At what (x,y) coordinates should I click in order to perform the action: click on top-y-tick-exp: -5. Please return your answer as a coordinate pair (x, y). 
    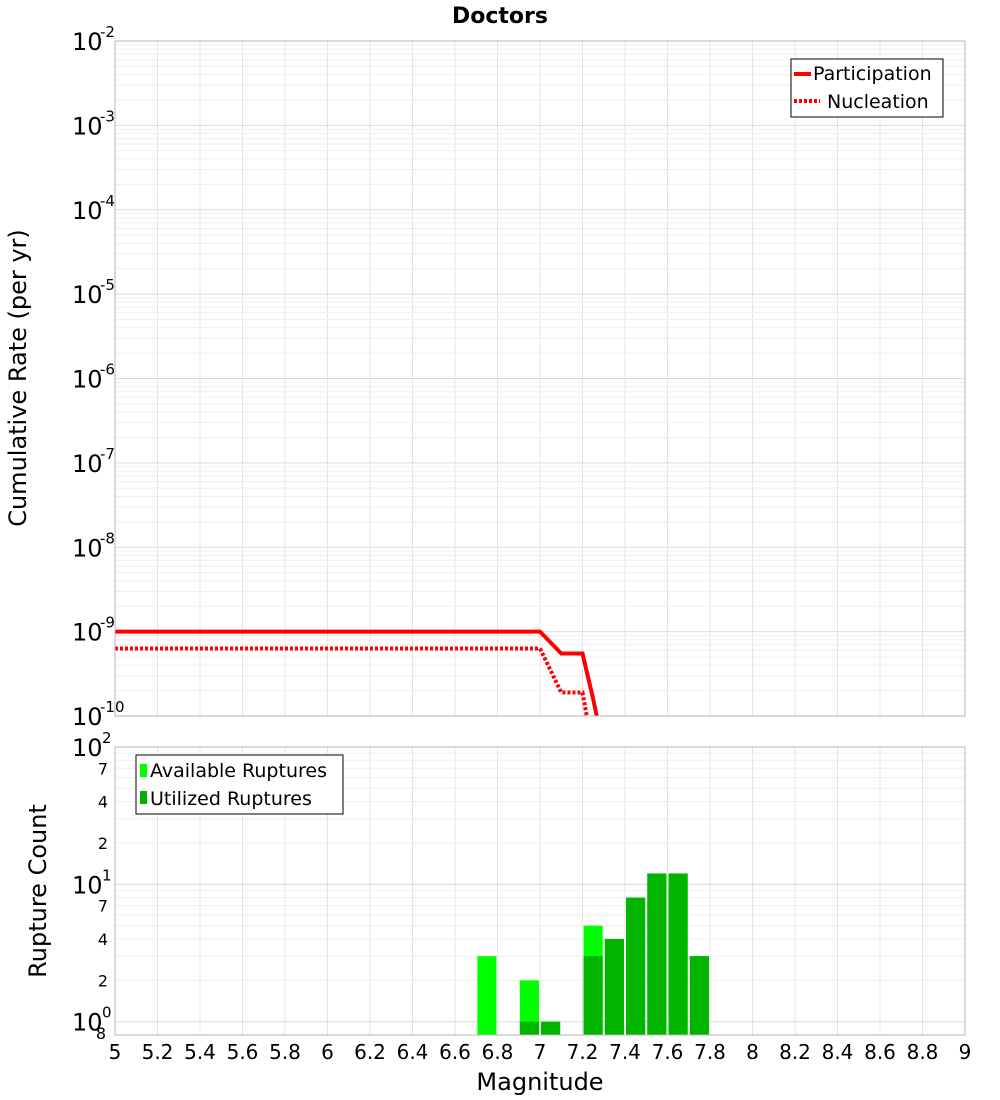
    Looking at the image, I should click on (107, 285).